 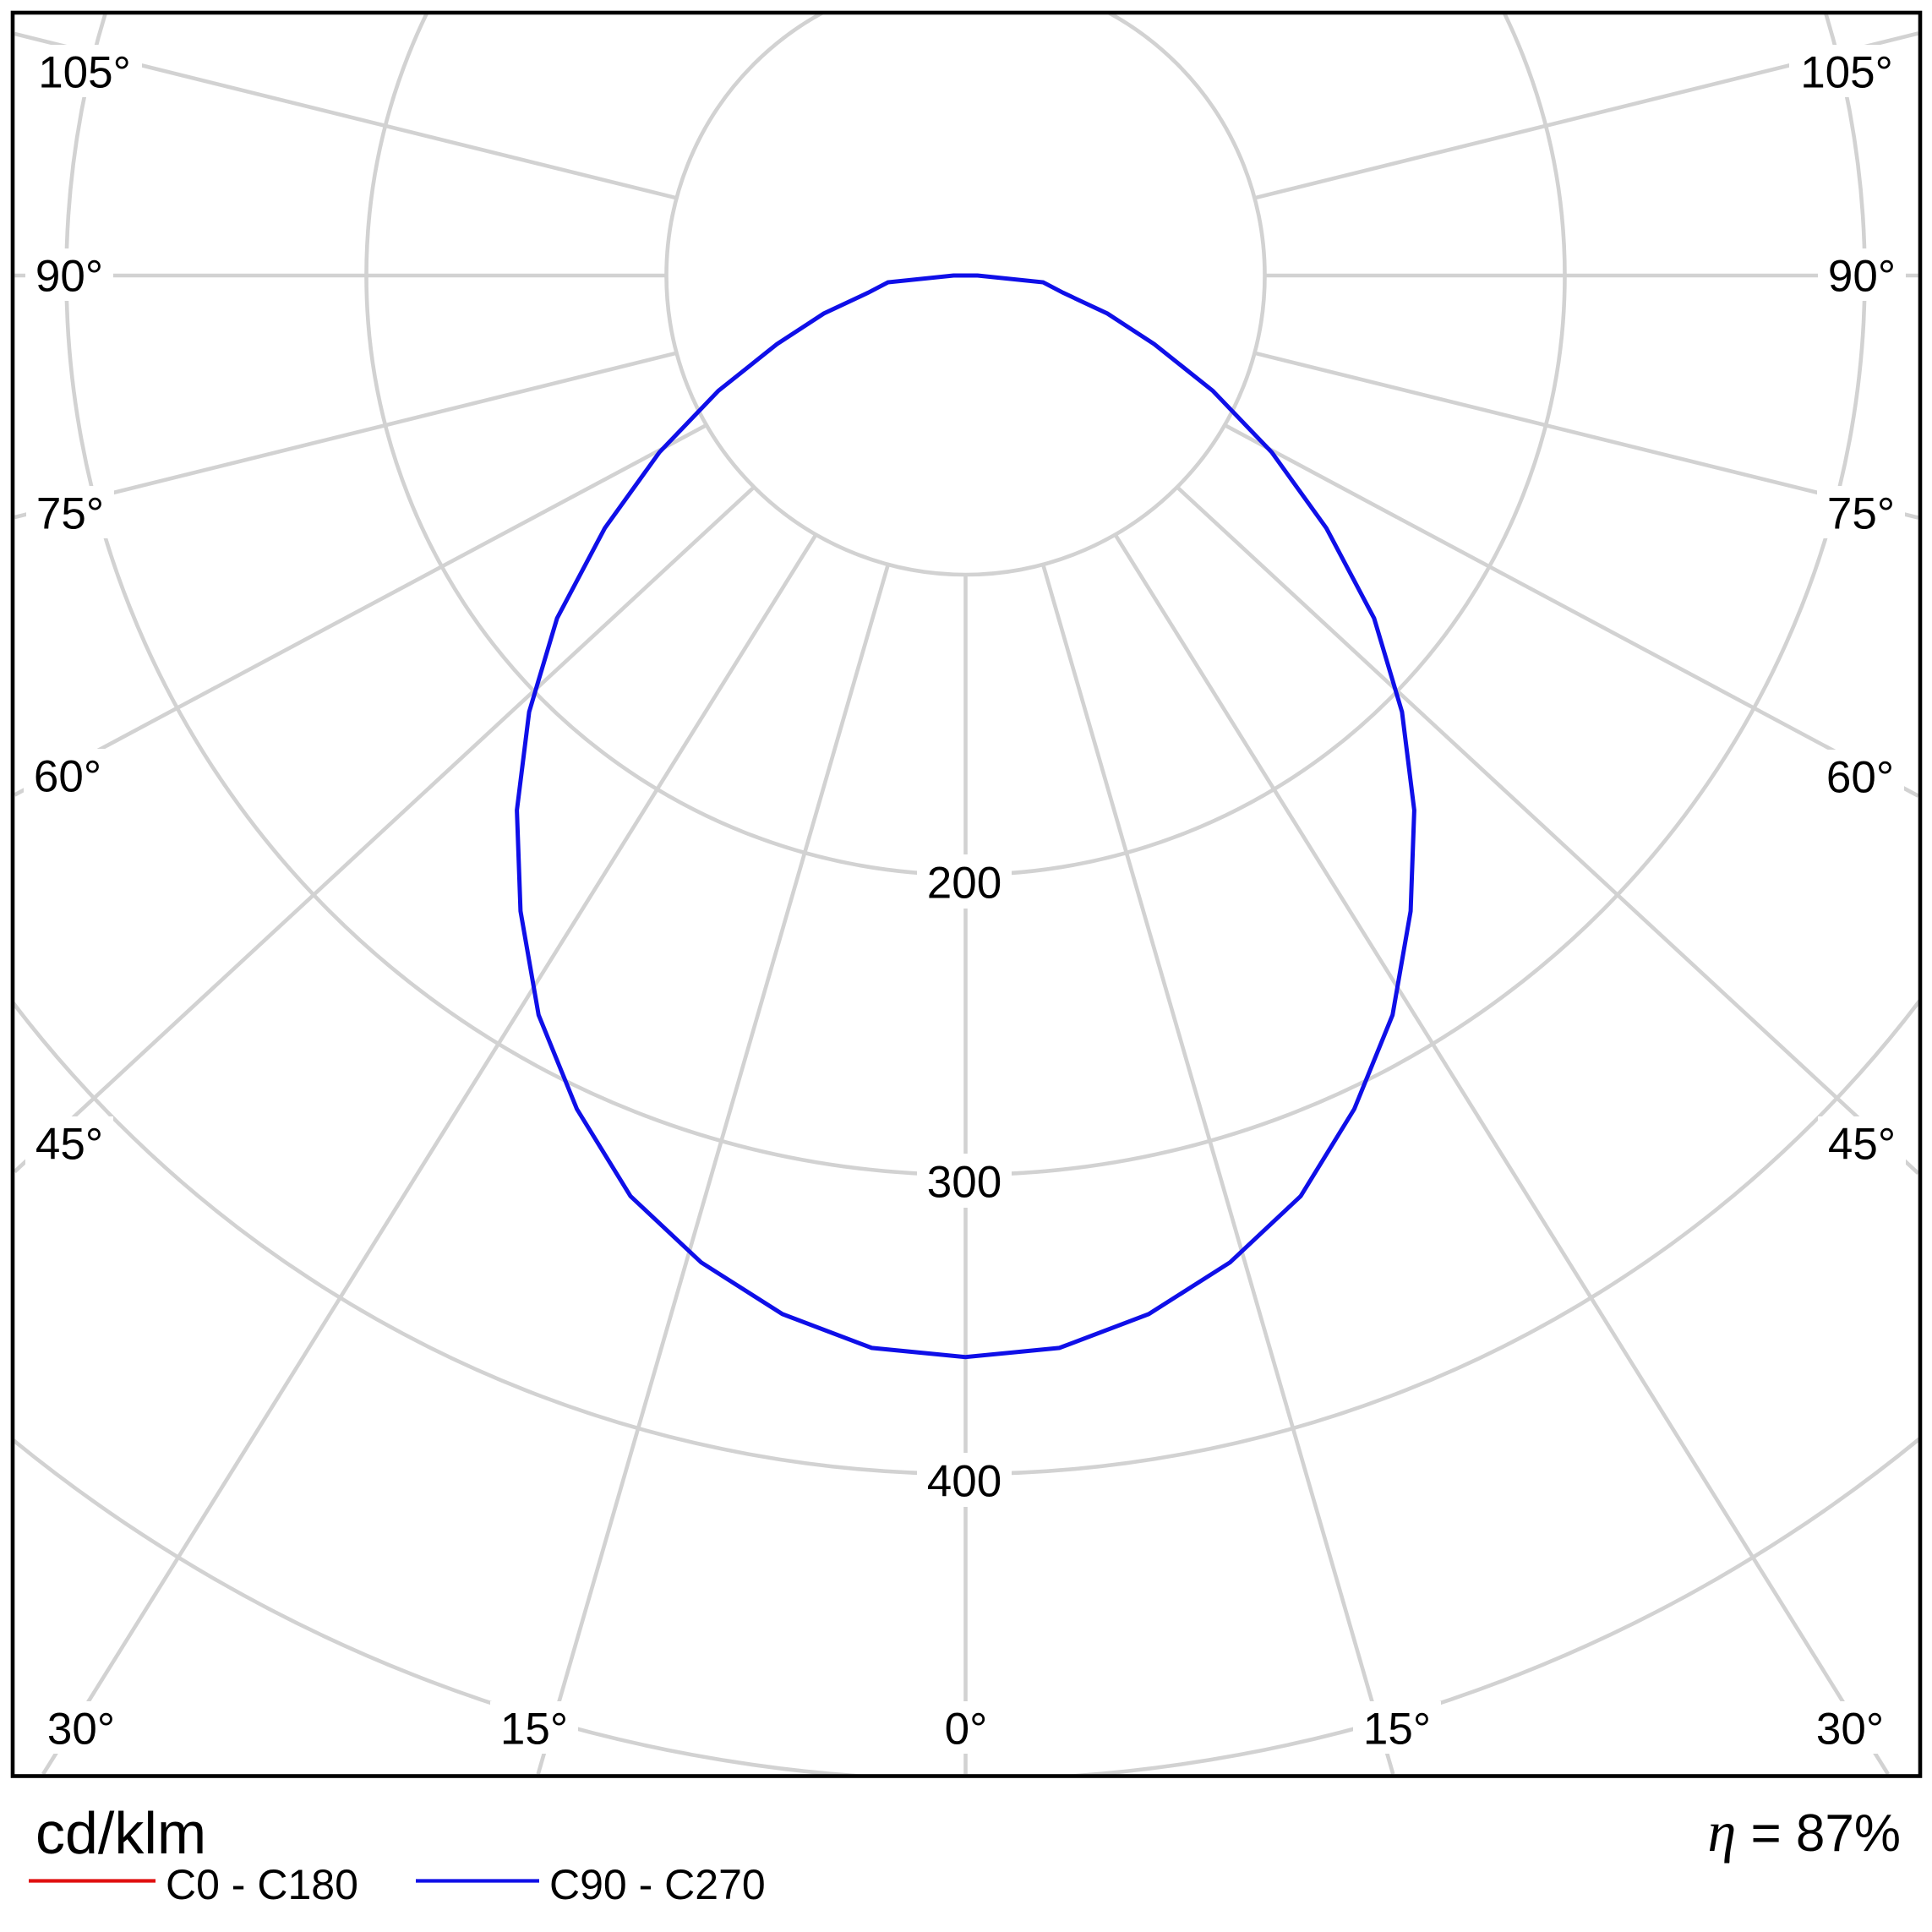 I want to click on svg-text: 0°, so click(x=966, y=1730).